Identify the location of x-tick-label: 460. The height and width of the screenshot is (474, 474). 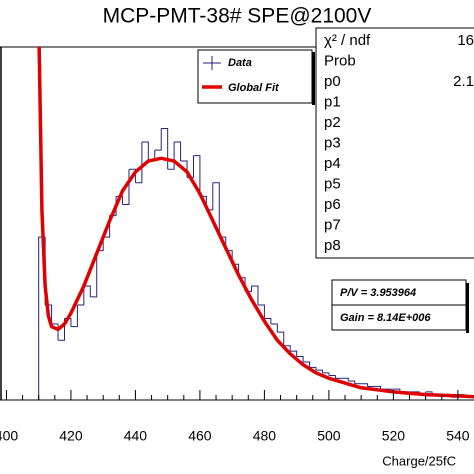
(200, 436).